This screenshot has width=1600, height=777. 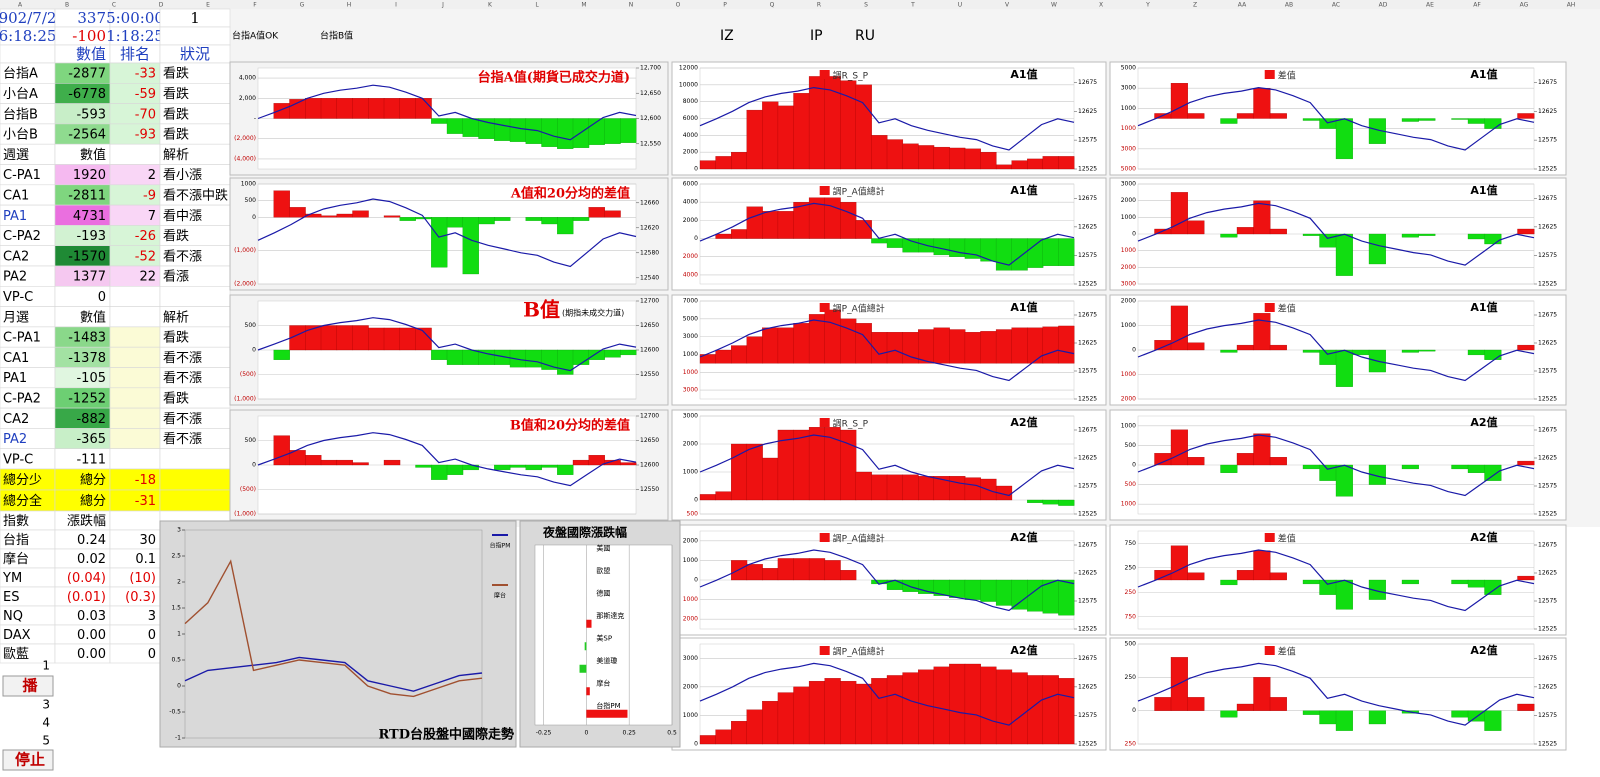 I want to click on y-tick-label: 2000, so click(x=690, y=686).